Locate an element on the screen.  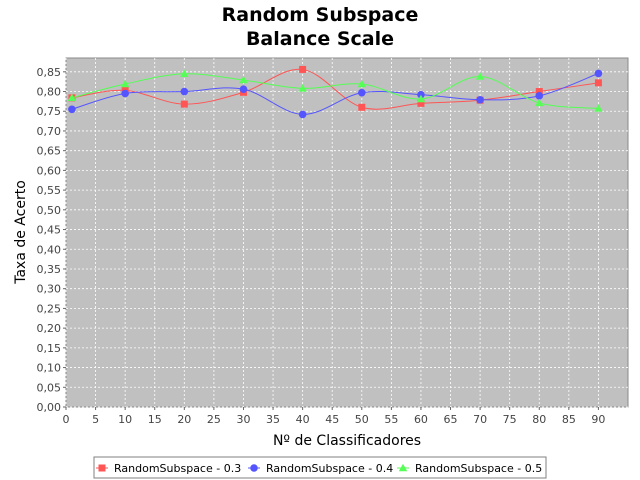
x-tick-label: 65 is located at coordinates (451, 419).